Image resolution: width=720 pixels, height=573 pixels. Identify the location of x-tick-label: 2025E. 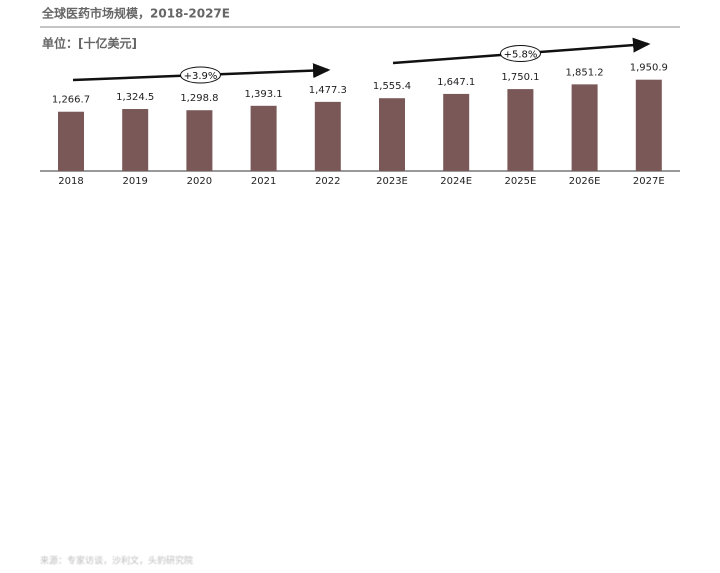
(521, 181).